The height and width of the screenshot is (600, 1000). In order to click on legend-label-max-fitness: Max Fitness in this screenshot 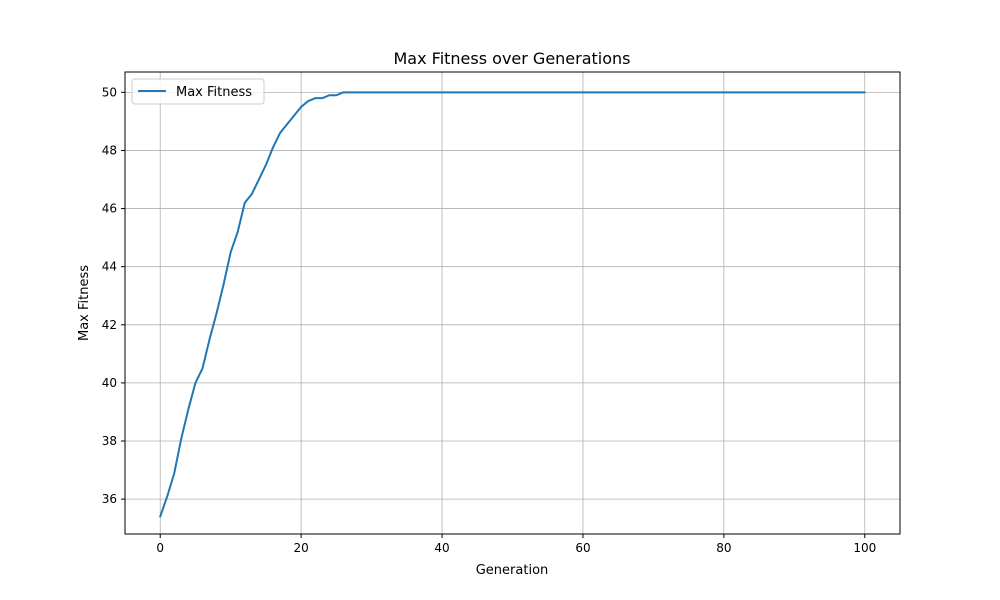, I will do `click(214, 92)`.